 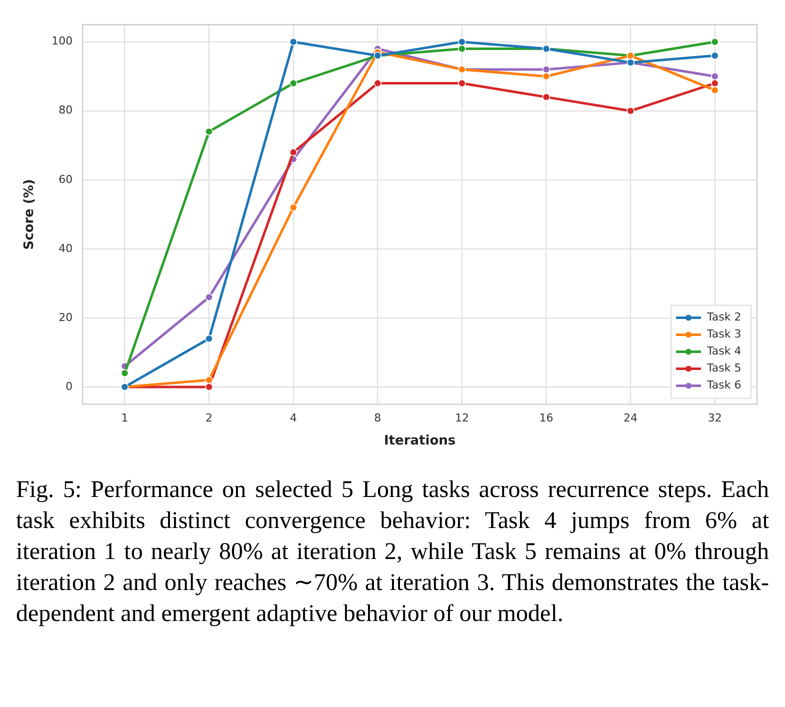 What do you see at coordinates (69, 386) in the screenshot?
I see `y-tick-label: 0` at bounding box center [69, 386].